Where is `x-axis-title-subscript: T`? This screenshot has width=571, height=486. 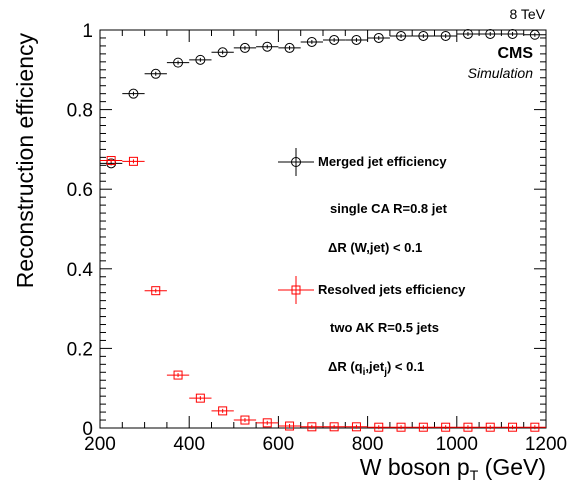 x-axis-title-subscript: T is located at coordinates (474, 475).